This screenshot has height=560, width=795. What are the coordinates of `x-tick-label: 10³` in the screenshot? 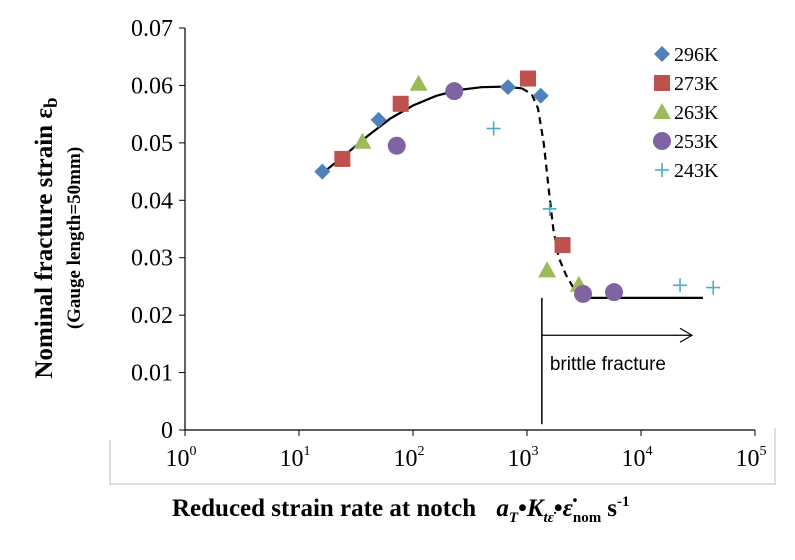 It's located at (523, 458).